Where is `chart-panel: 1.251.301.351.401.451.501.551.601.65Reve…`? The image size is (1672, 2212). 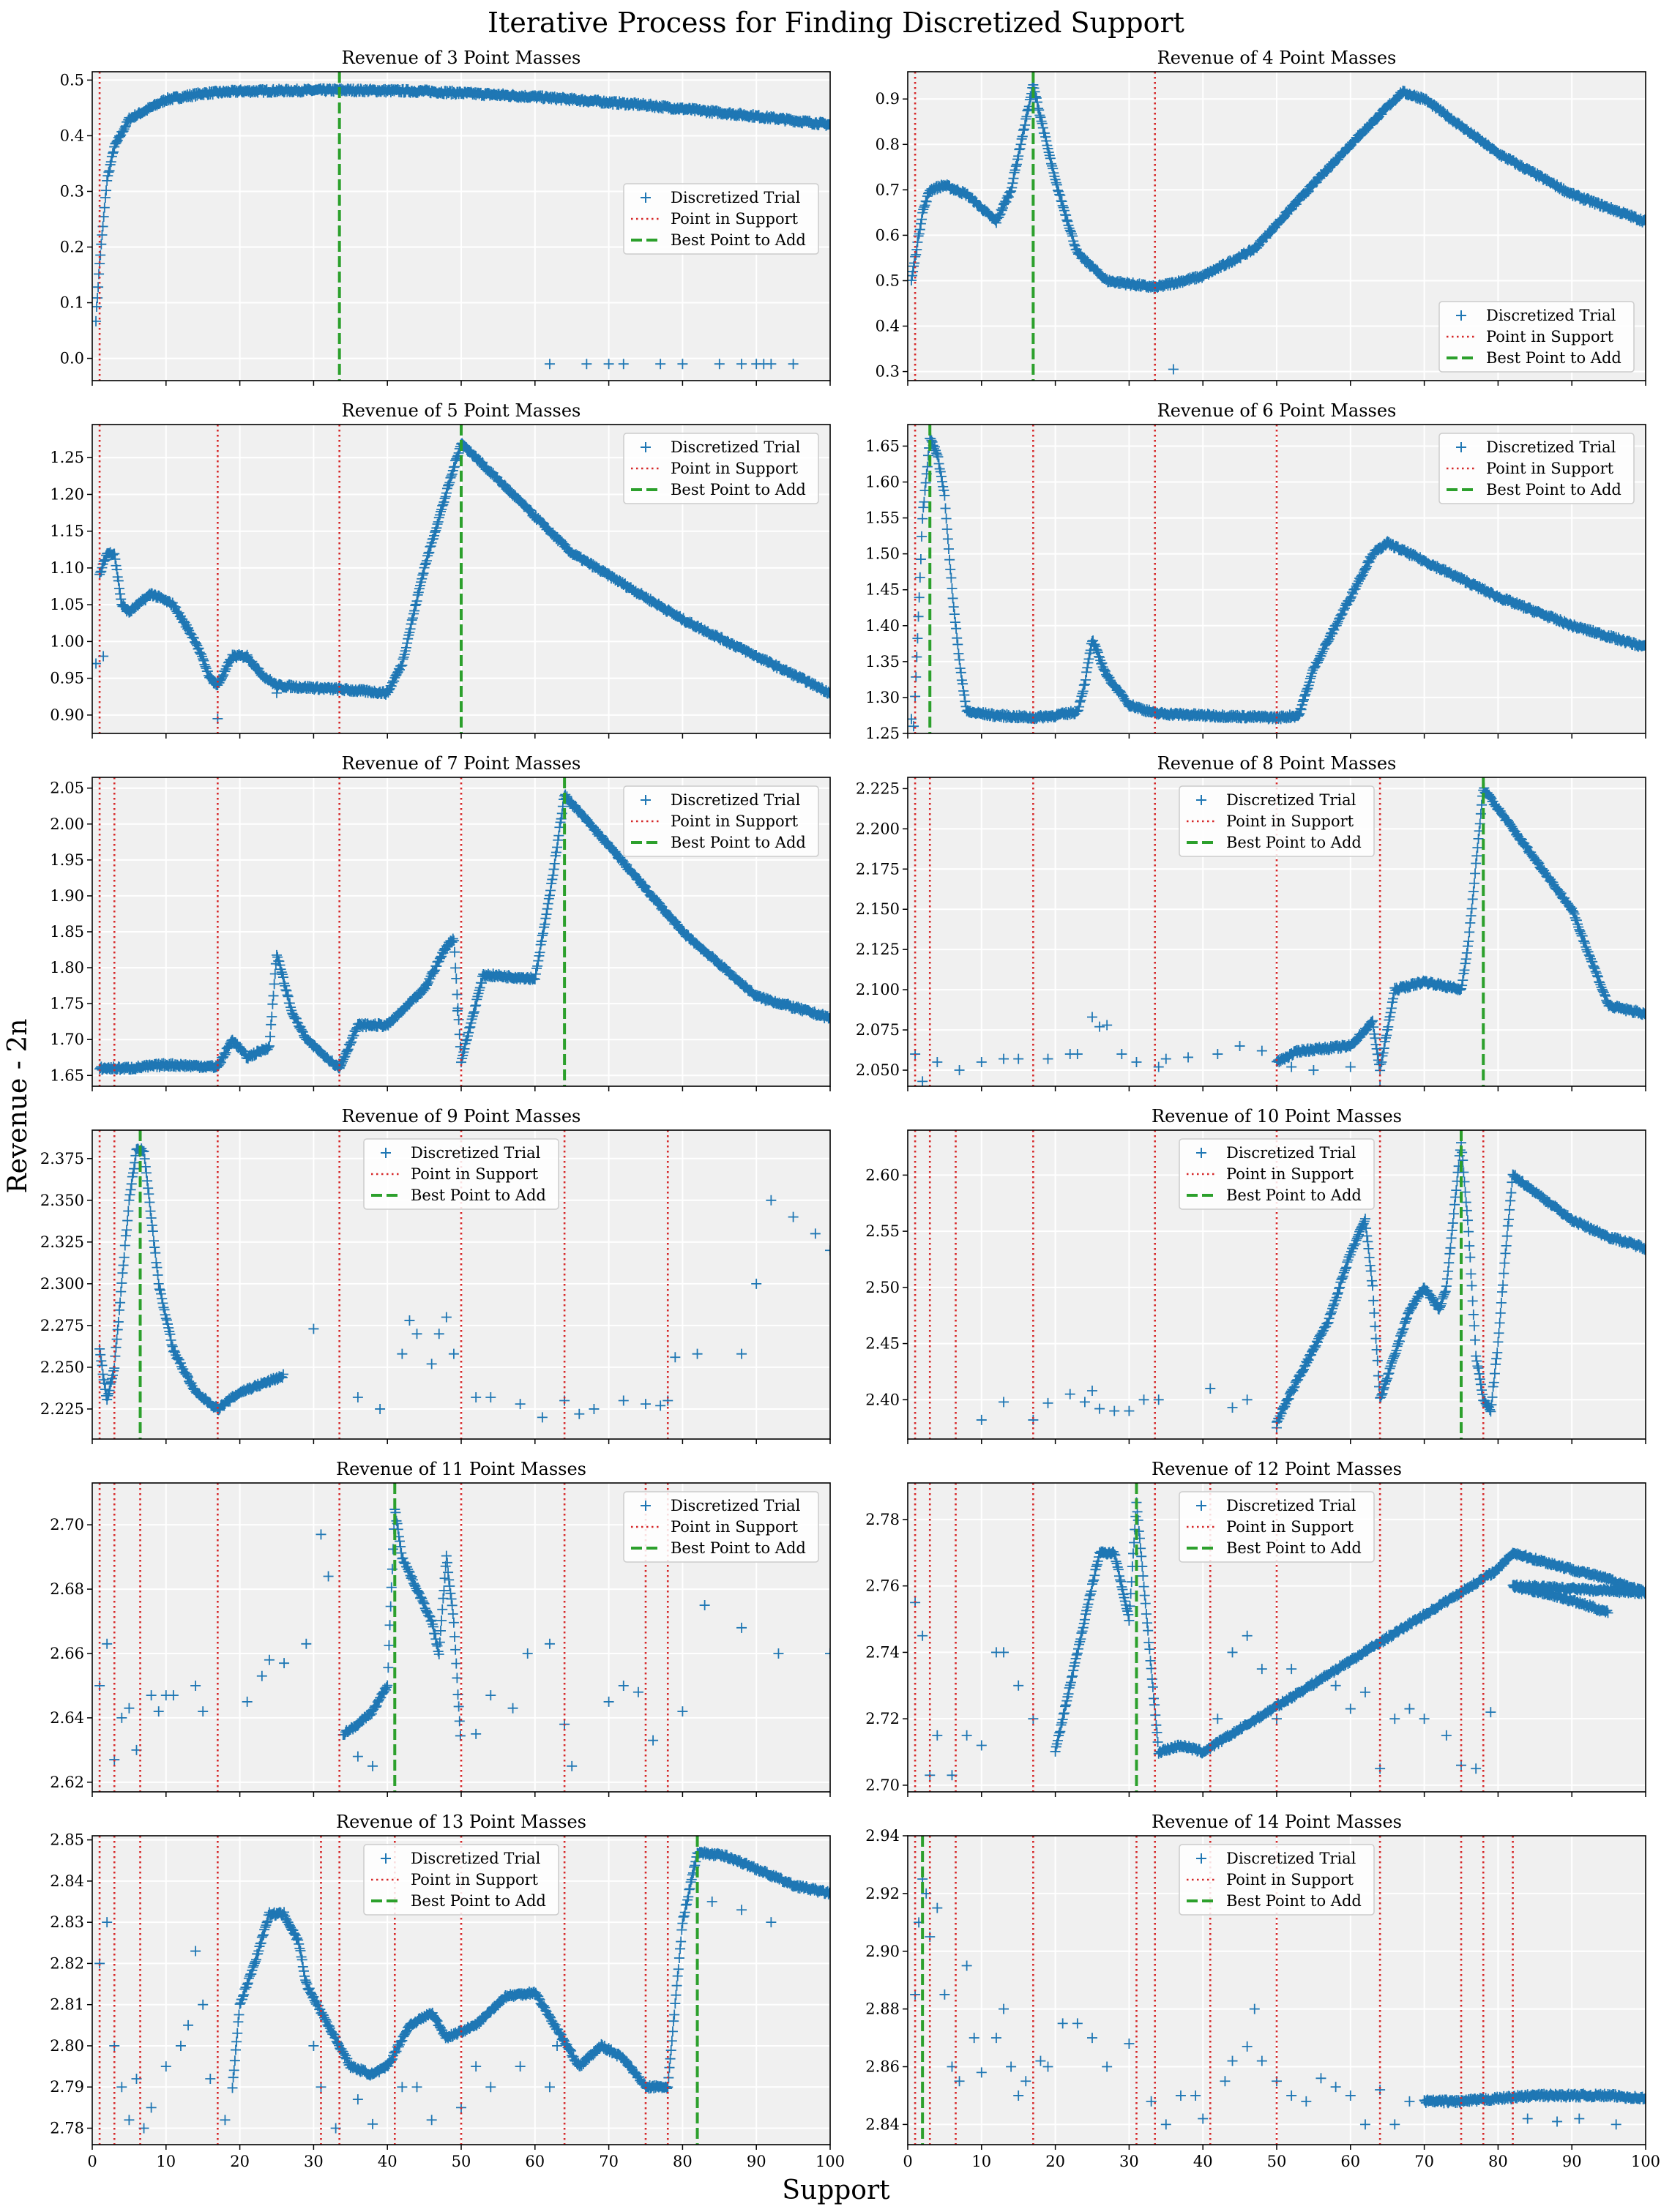 chart-panel: 1.251.301.351.401.451.501.551.601.65Reve… is located at coordinates (1255, 571).